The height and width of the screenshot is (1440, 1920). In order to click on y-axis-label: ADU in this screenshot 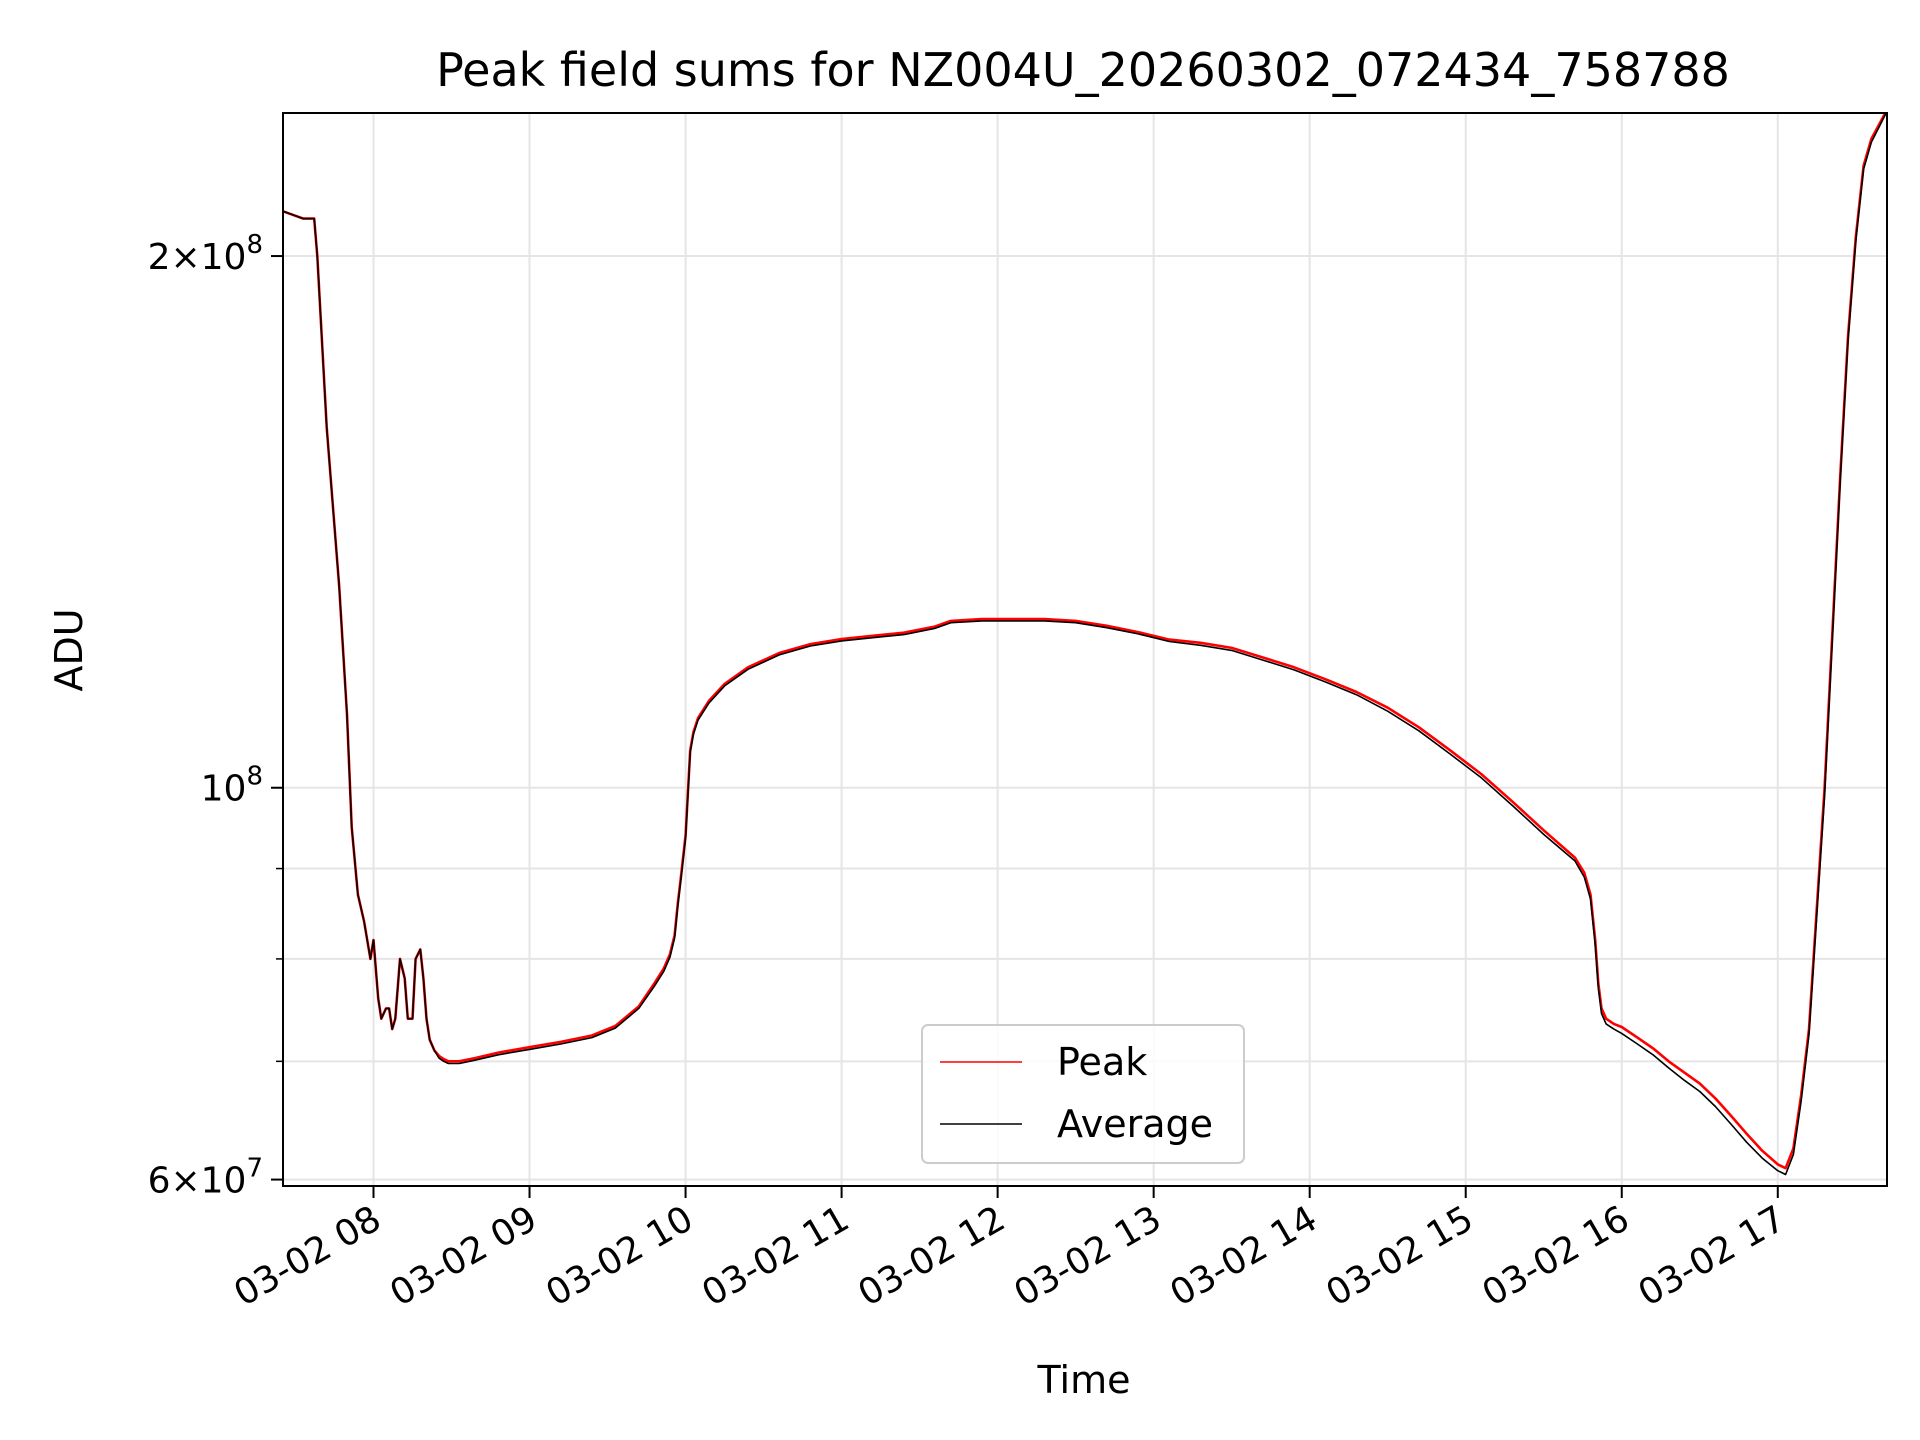, I will do `click(69, 649)`.